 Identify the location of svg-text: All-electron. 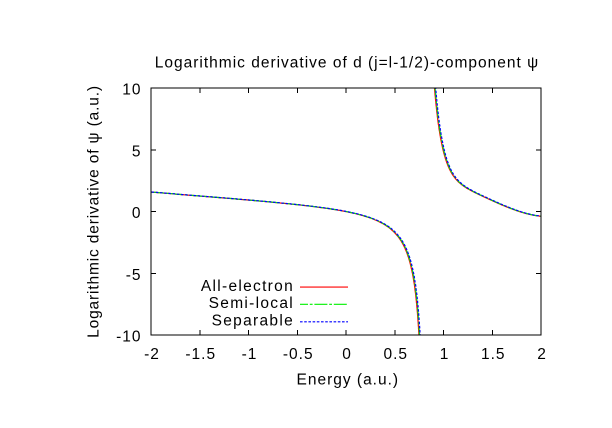
(247, 286).